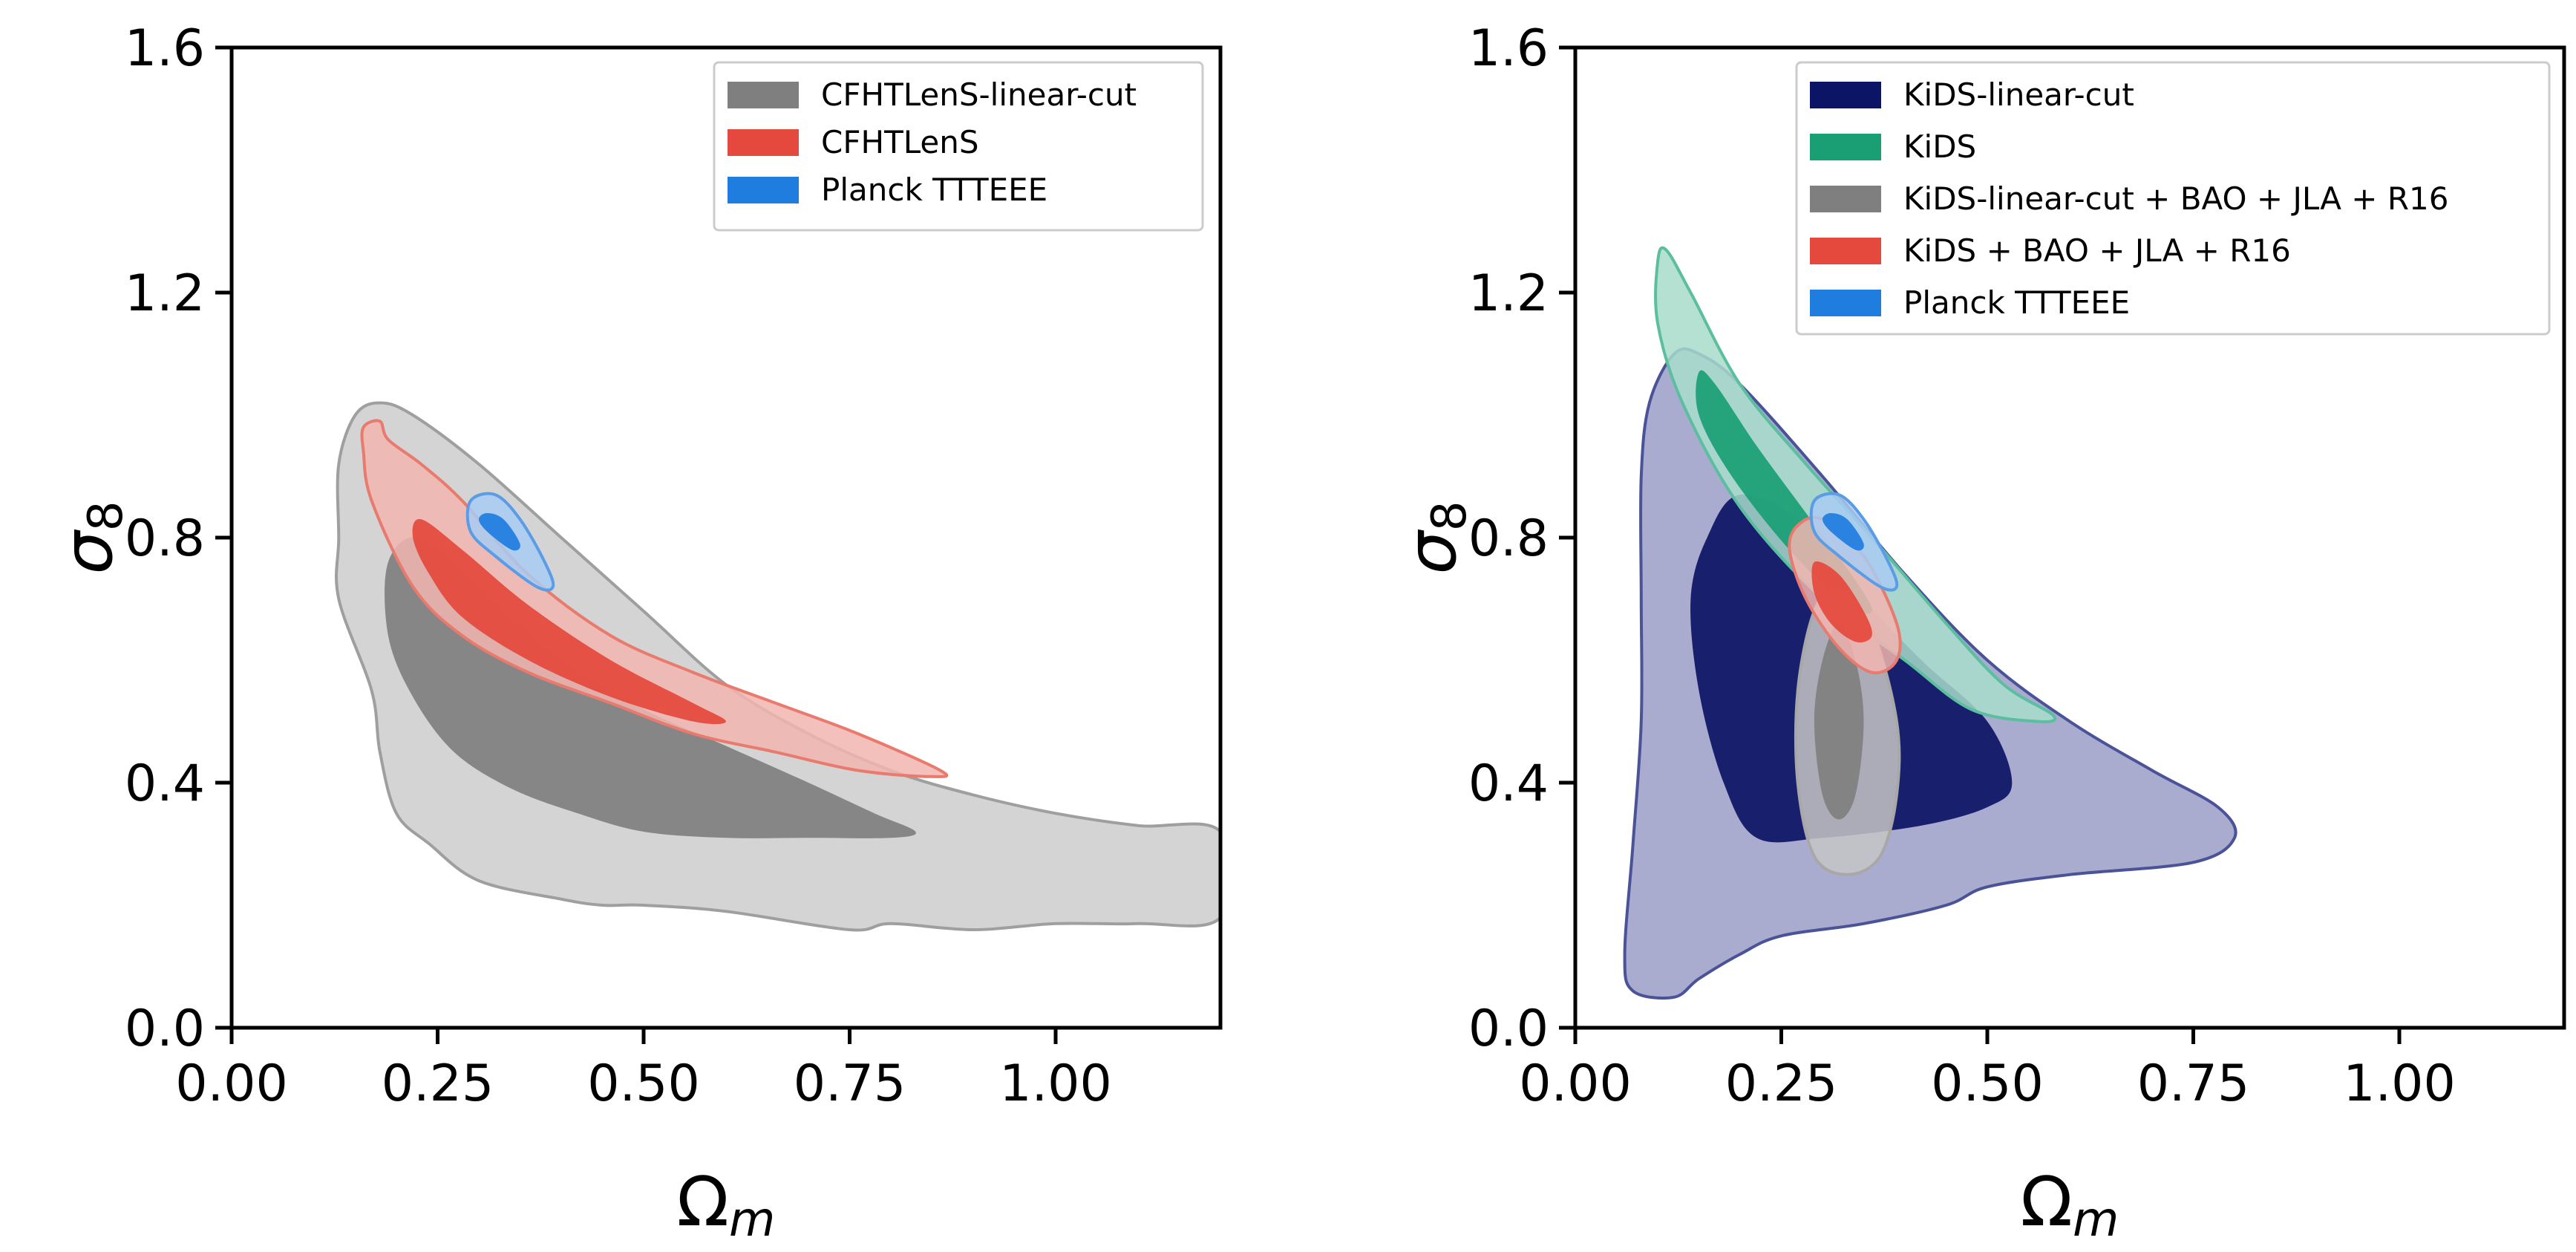 The height and width of the screenshot is (1252, 2576). I want to click on right-legend-label-kids: KiDS, so click(1939, 147).